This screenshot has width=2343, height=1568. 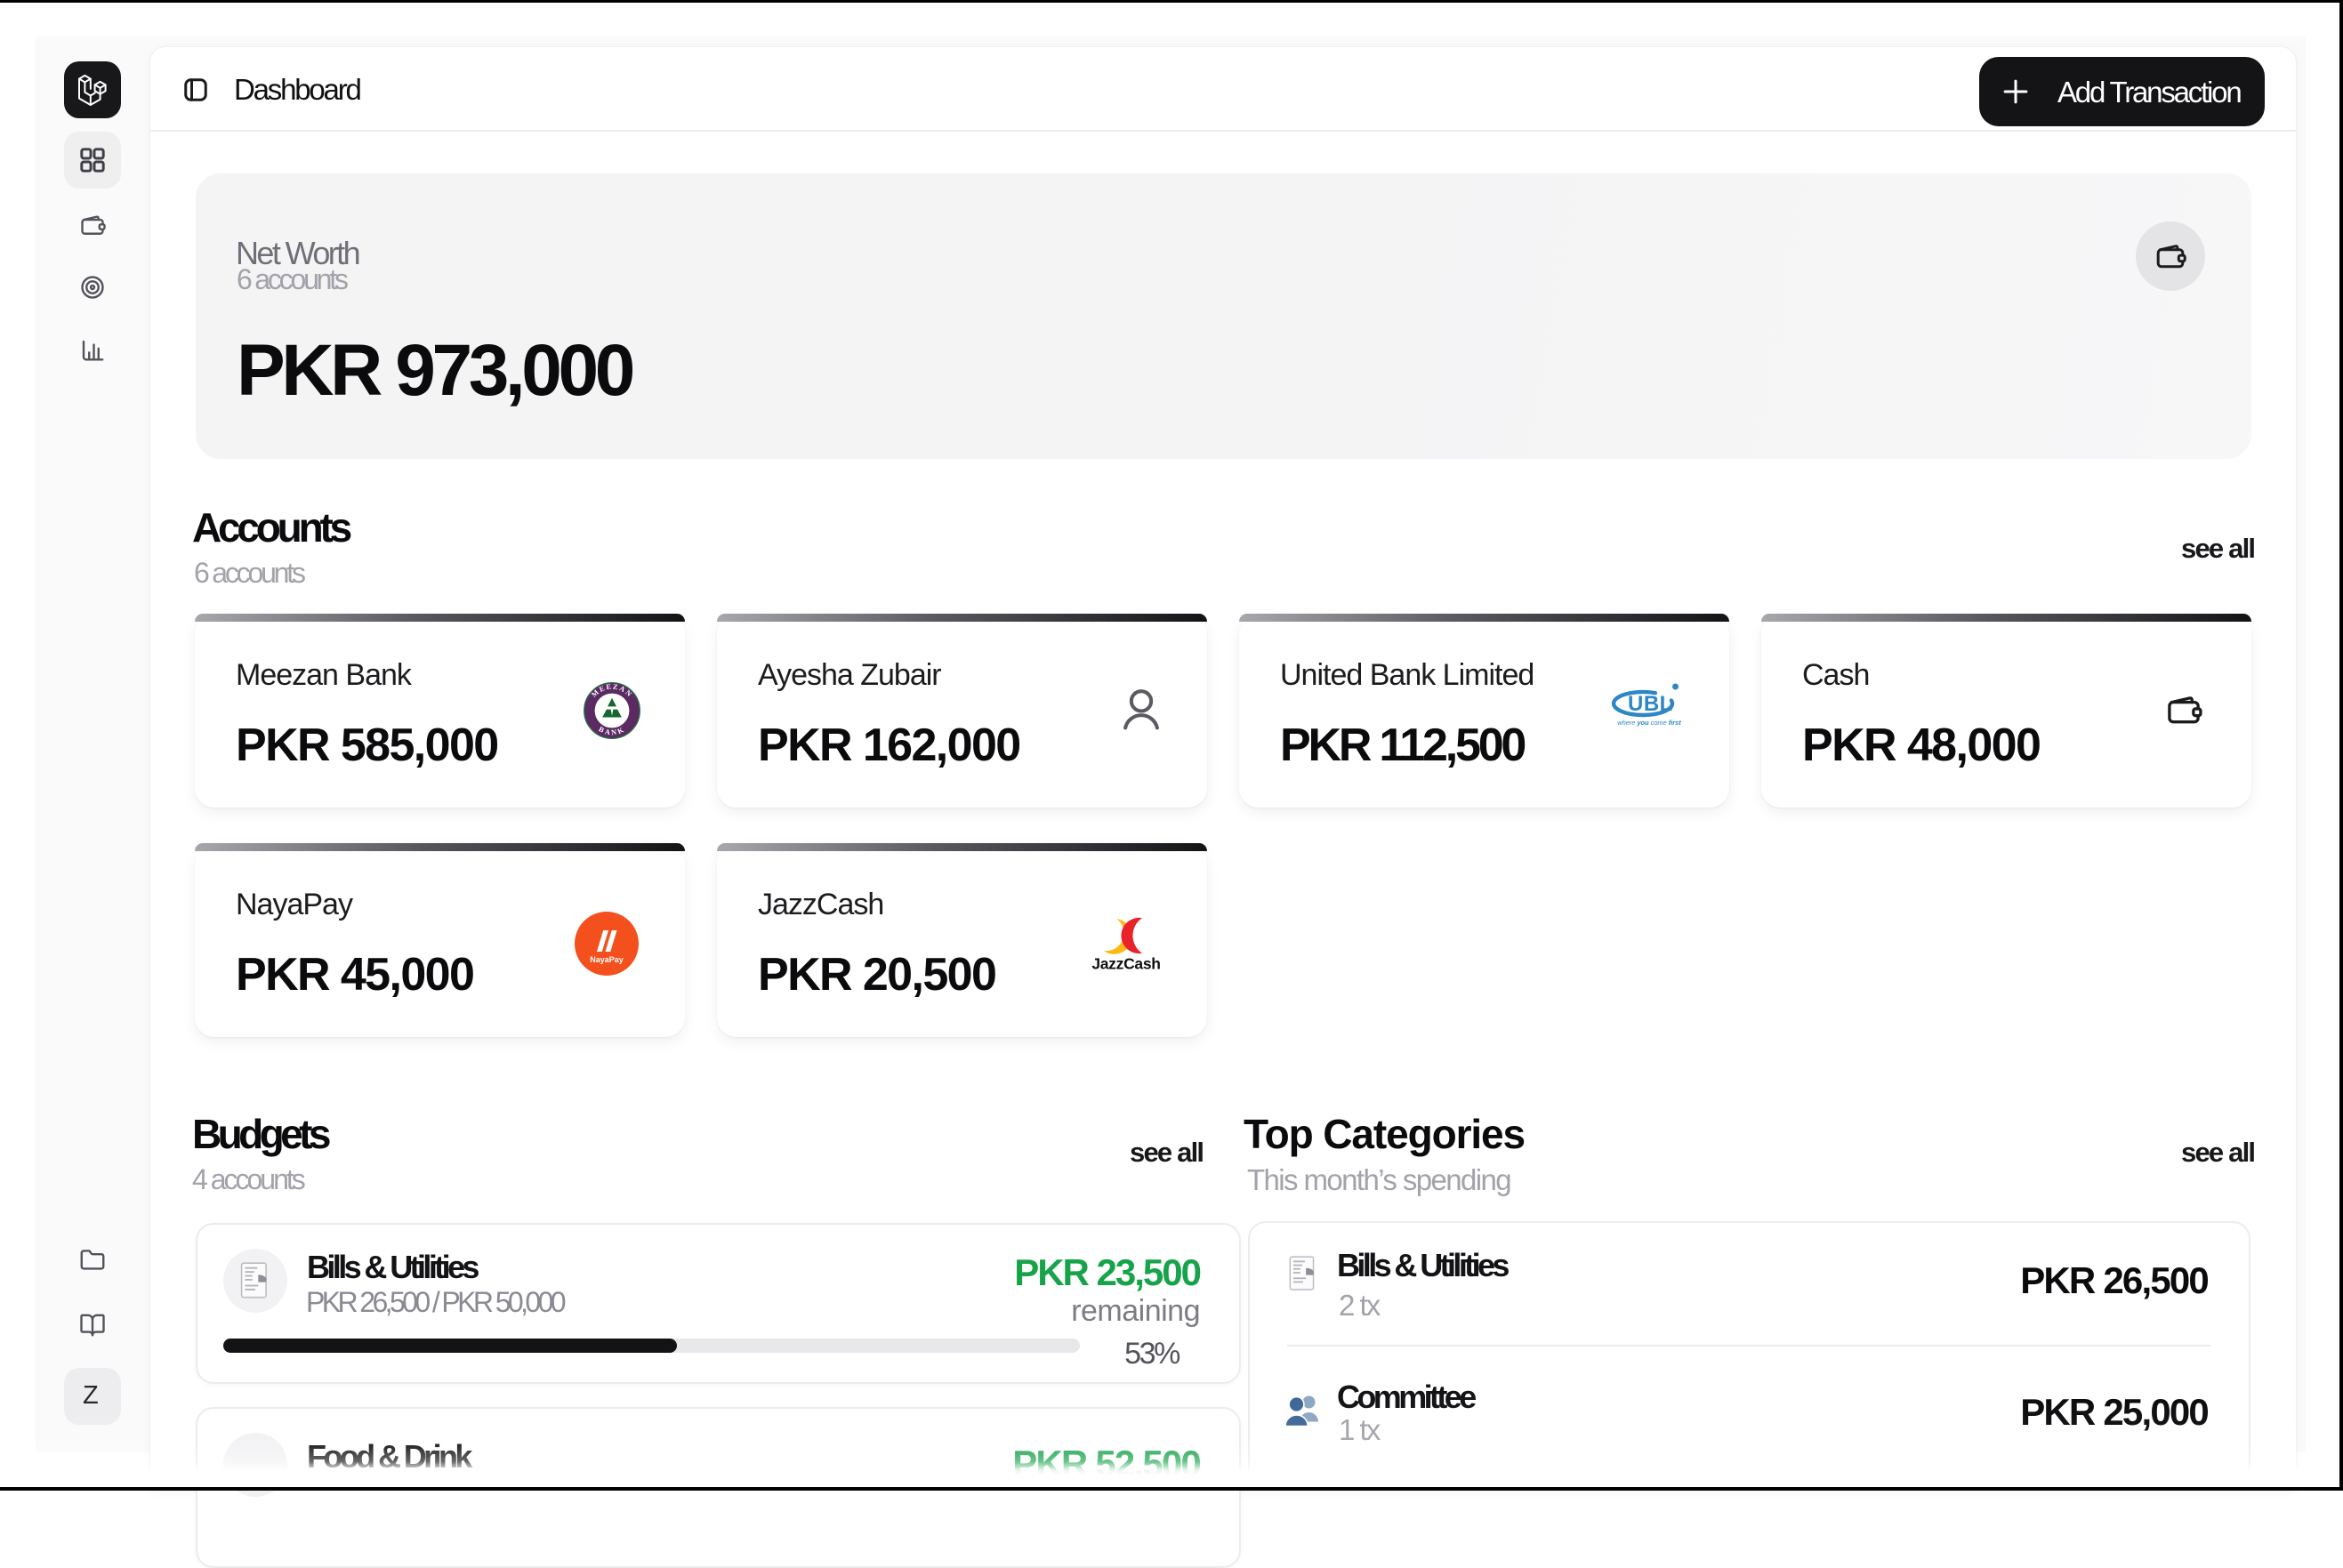 I want to click on svg-text: where you come first, so click(x=1649, y=723).